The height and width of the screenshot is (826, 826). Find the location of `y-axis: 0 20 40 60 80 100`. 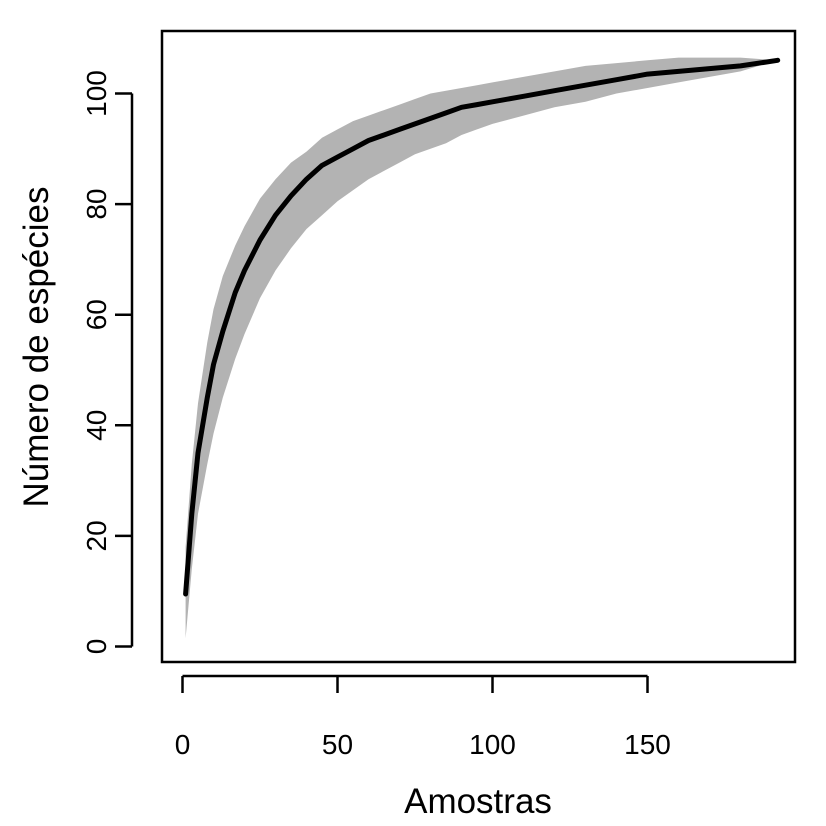

y-axis: 0 20 40 60 80 100 is located at coordinates (107, 362).